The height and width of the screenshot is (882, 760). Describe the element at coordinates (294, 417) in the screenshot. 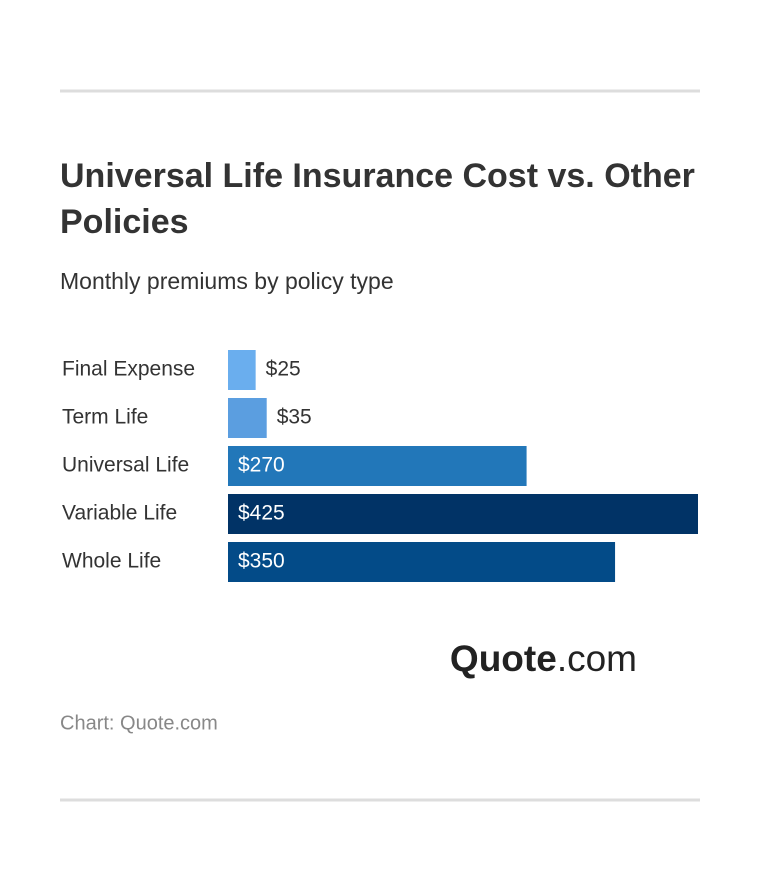

I see `value-label: $35` at that location.